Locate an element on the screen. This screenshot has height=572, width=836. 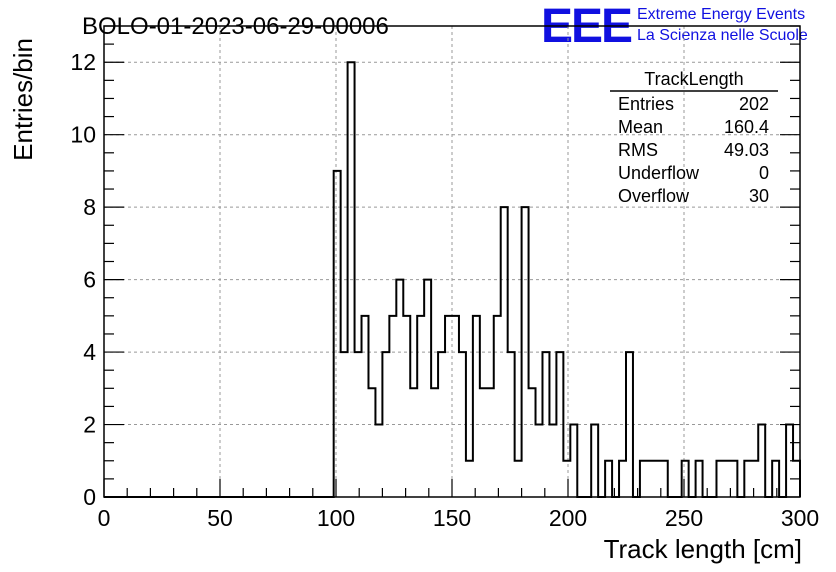
y-tick-label: 0 is located at coordinates (89, 497).